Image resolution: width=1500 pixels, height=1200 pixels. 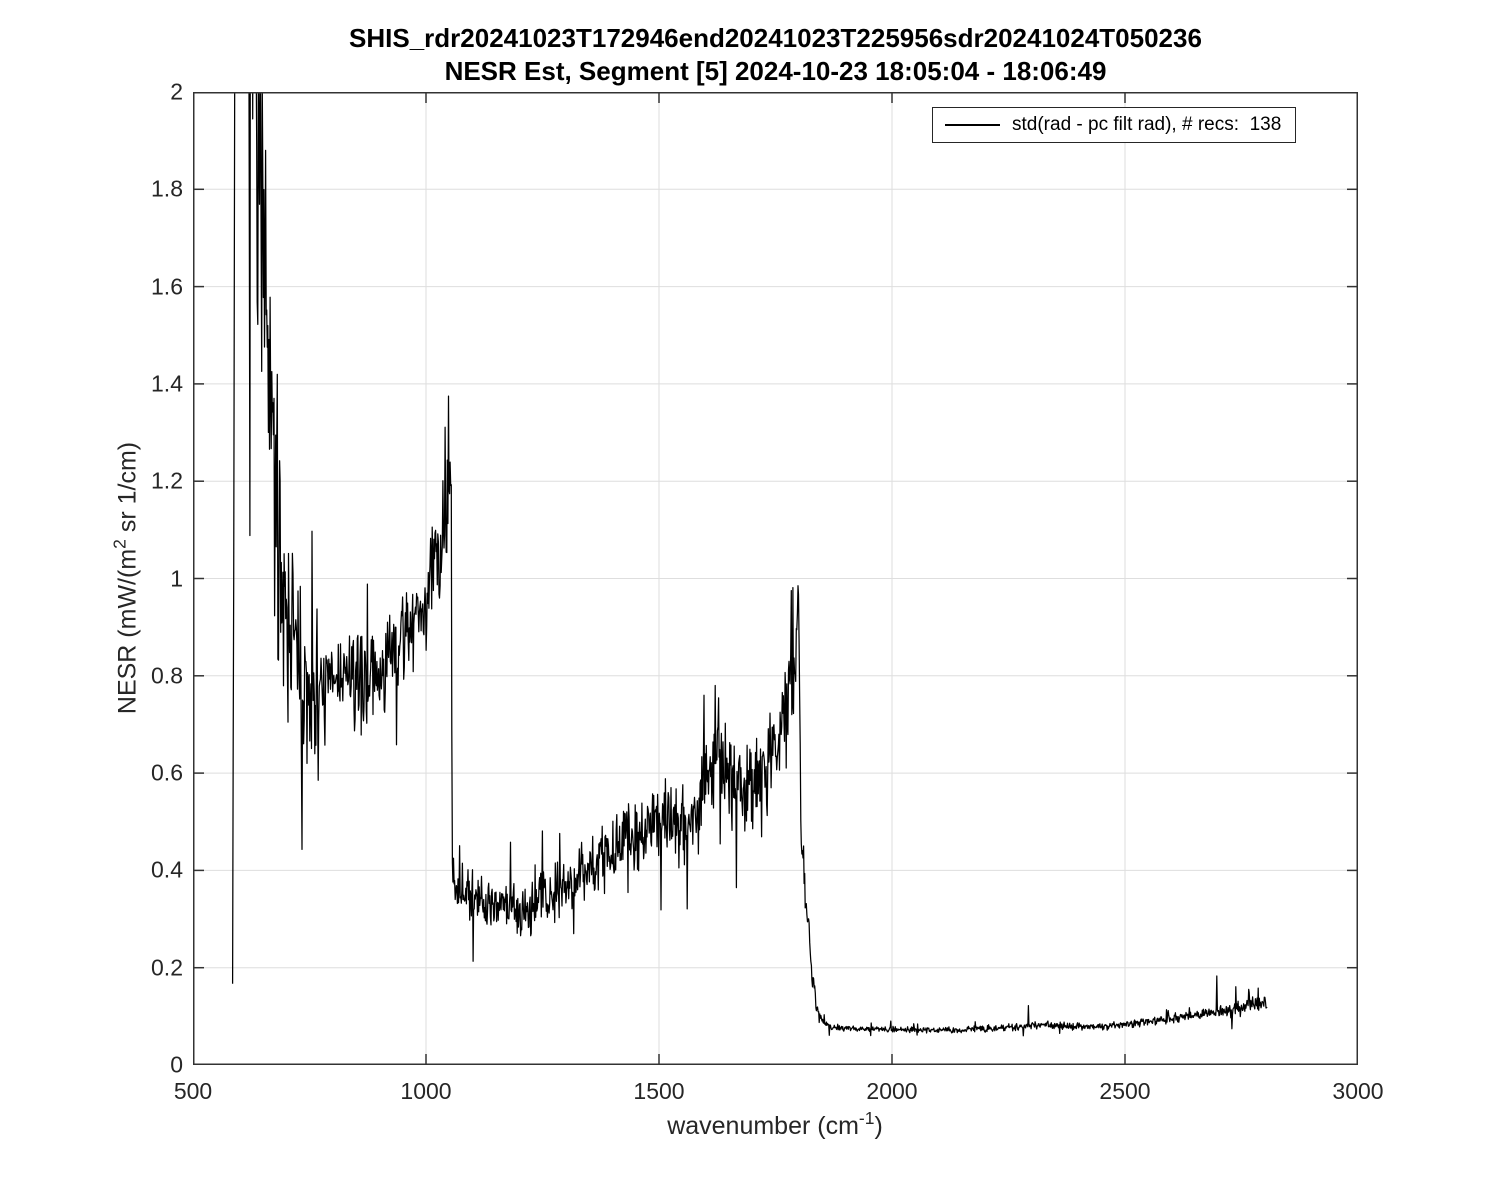 What do you see at coordinates (167, 383) in the screenshot?
I see `y-tick-label: 1.4` at bounding box center [167, 383].